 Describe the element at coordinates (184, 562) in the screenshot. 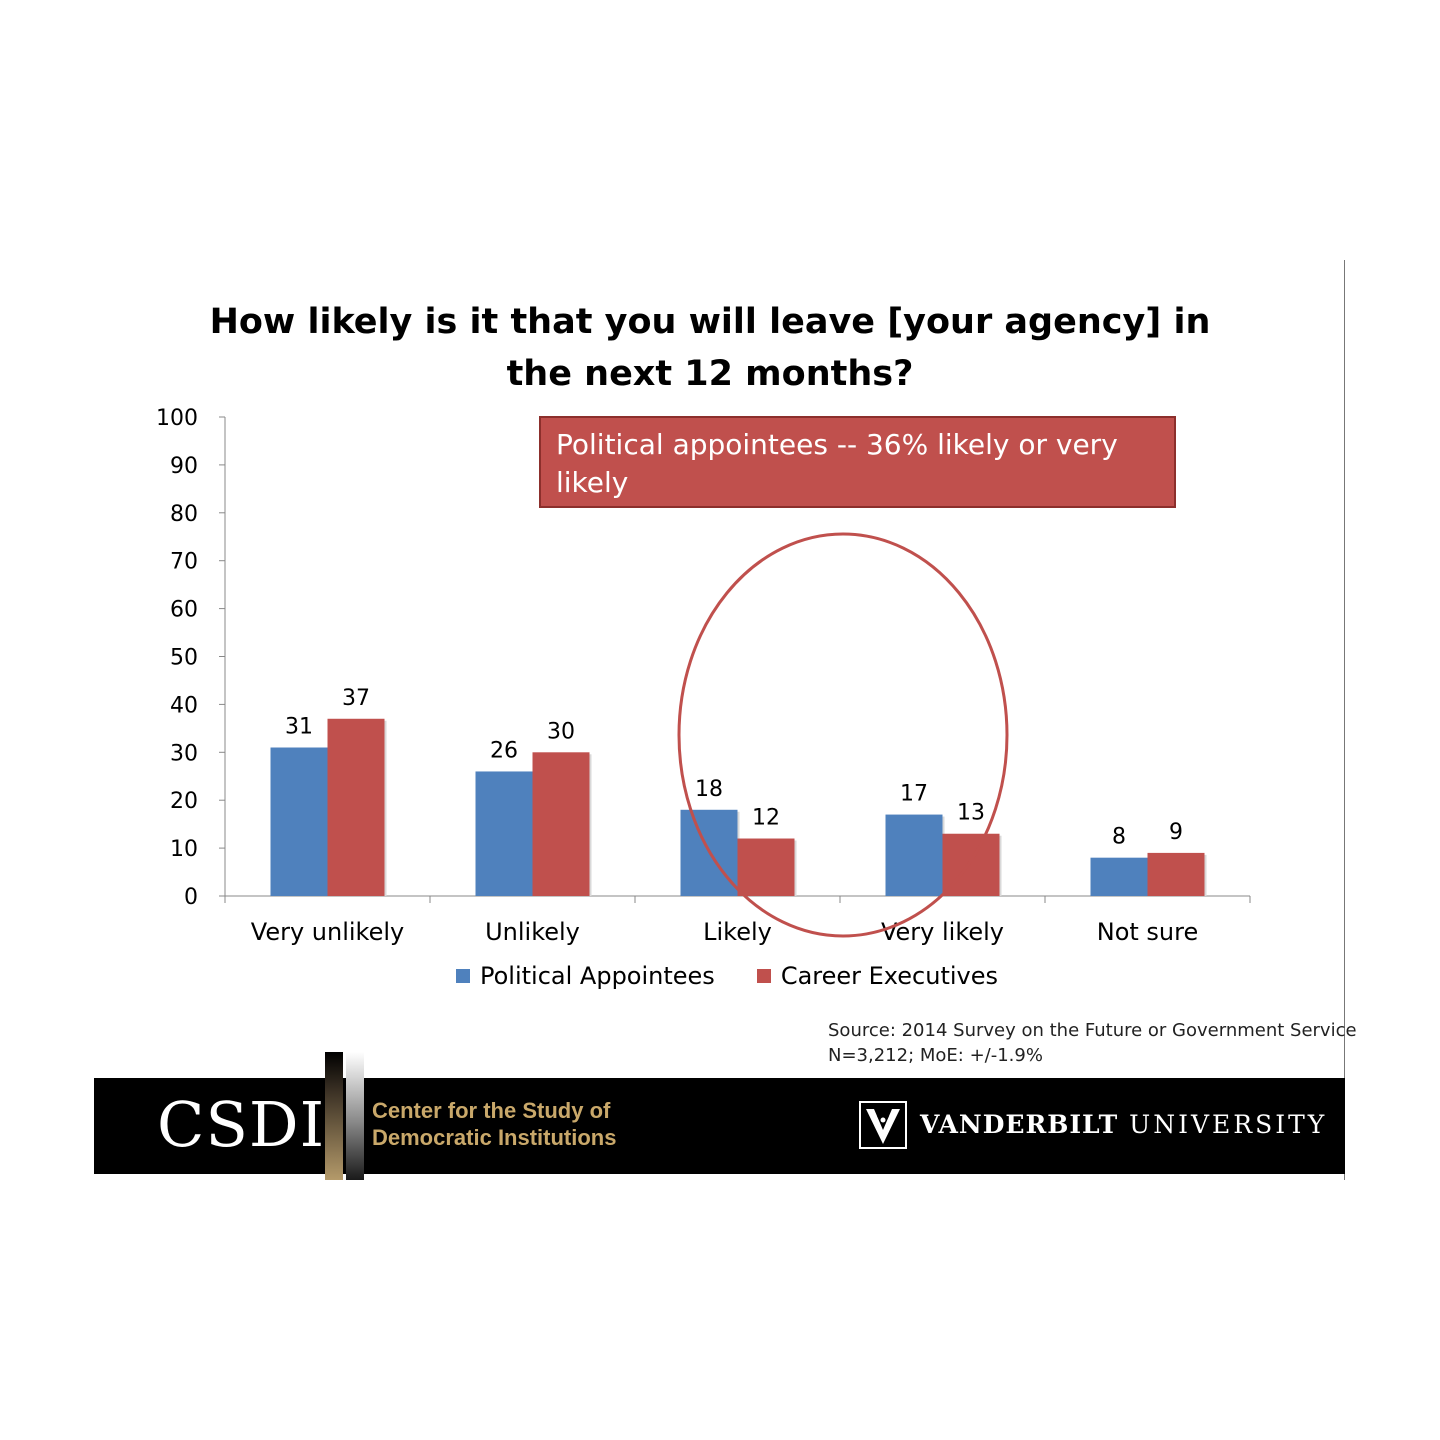

I see `y-tick-label: 70` at that location.